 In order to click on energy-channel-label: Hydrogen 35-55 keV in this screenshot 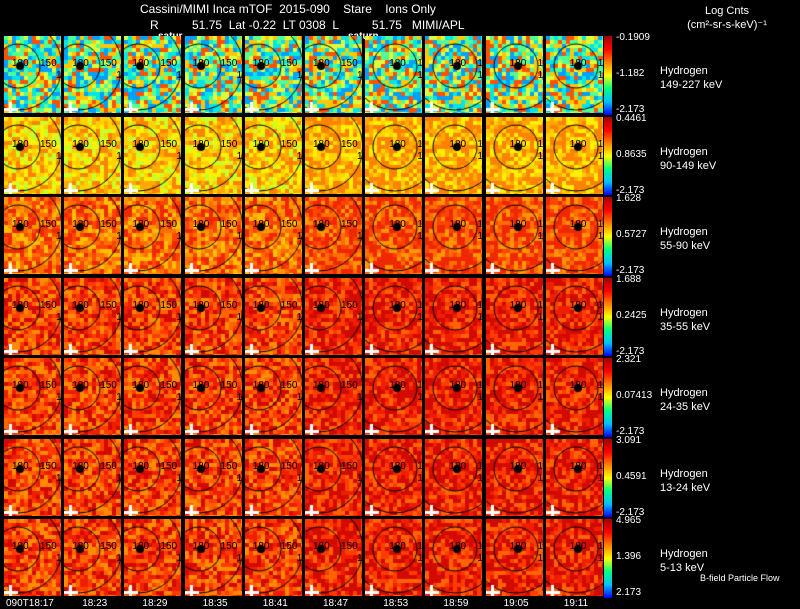, I will do `click(685, 320)`.